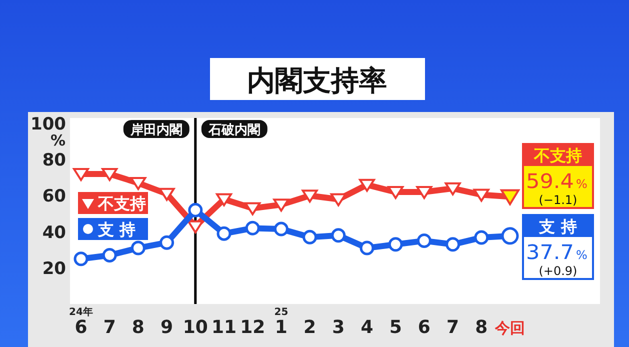 This screenshot has width=629, height=347. Describe the element at coordinates (54, 160) in the screenshot. I see `y-tick-label: 80` at that location.